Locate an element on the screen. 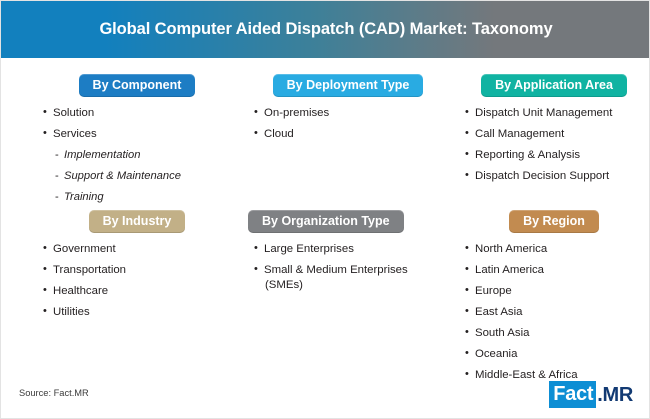 This screenshot has width=650, height=419. list-item: Reporting & Analysis is located at coordinates (557, 155).